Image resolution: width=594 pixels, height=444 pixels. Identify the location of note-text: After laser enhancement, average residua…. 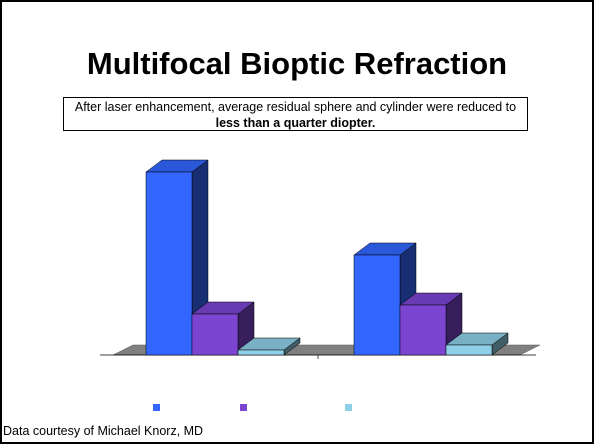
(295, 107).